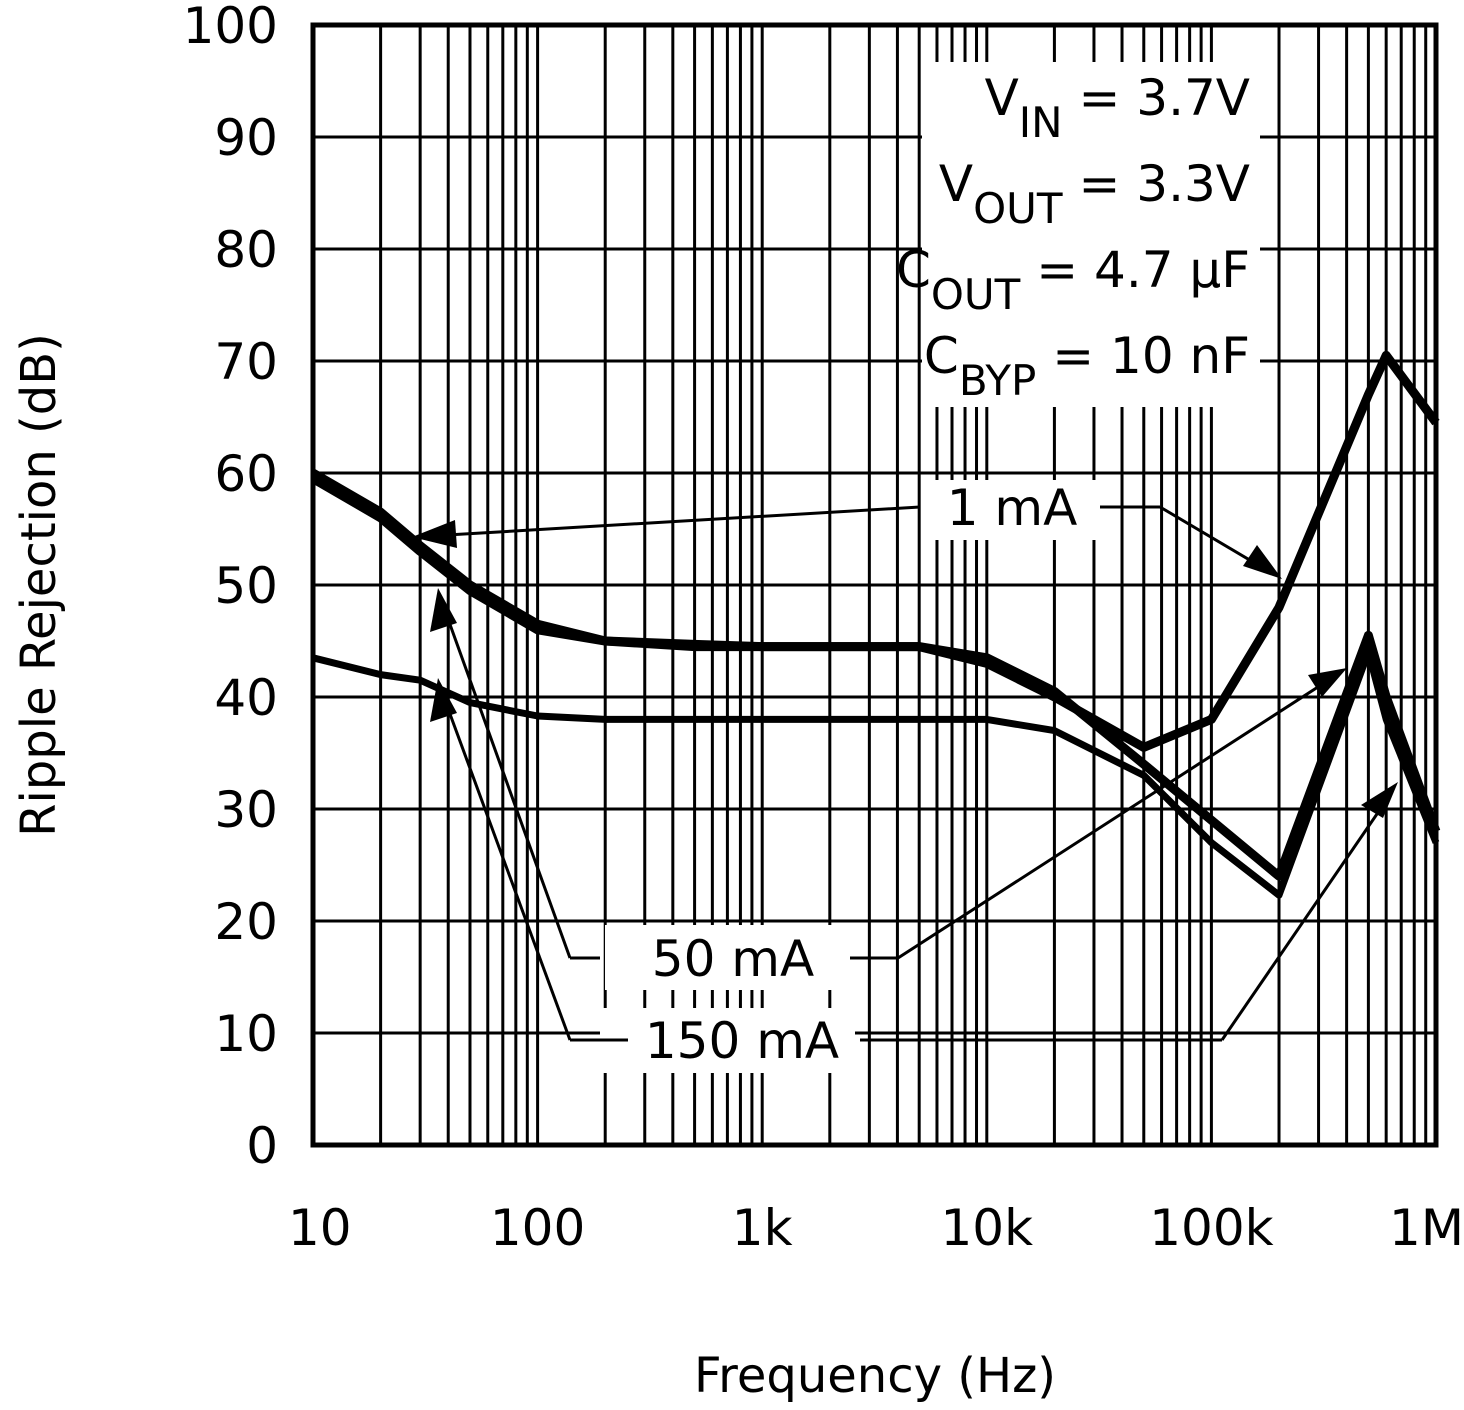 The height and width of the screenshot is (1410, 1464). Describe the element at coordinates (742, 1041) in the screenshot. I see `series-label: 150 mA` at that location.